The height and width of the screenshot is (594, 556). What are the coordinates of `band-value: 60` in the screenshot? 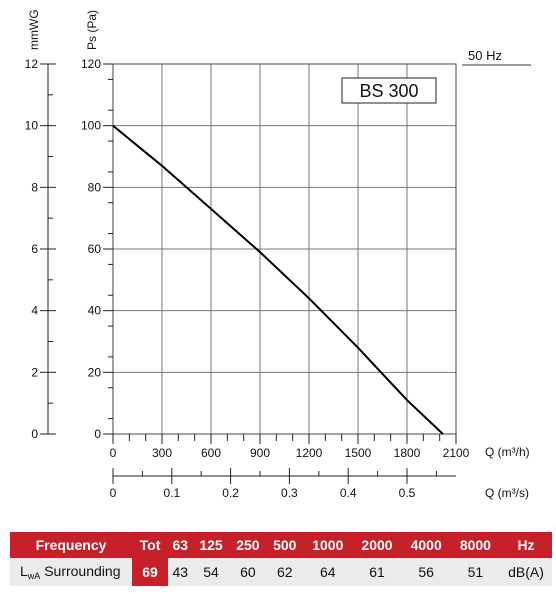 It's located at (248, 572).